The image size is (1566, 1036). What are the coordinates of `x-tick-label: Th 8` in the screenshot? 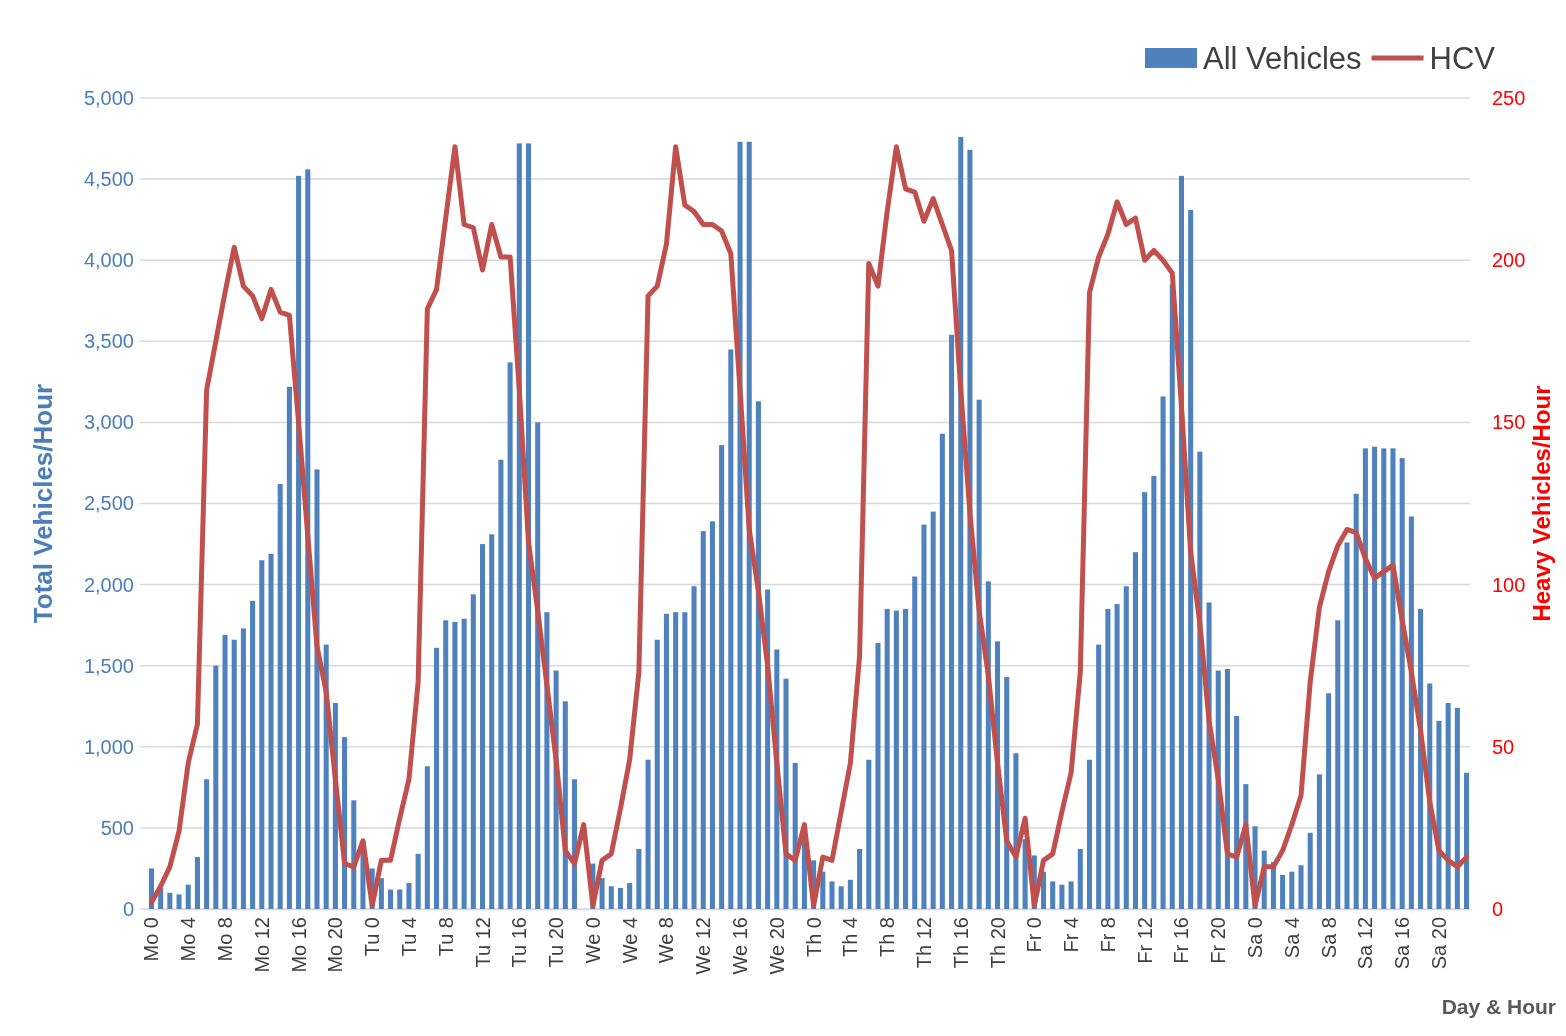 It's located at (887, 937).